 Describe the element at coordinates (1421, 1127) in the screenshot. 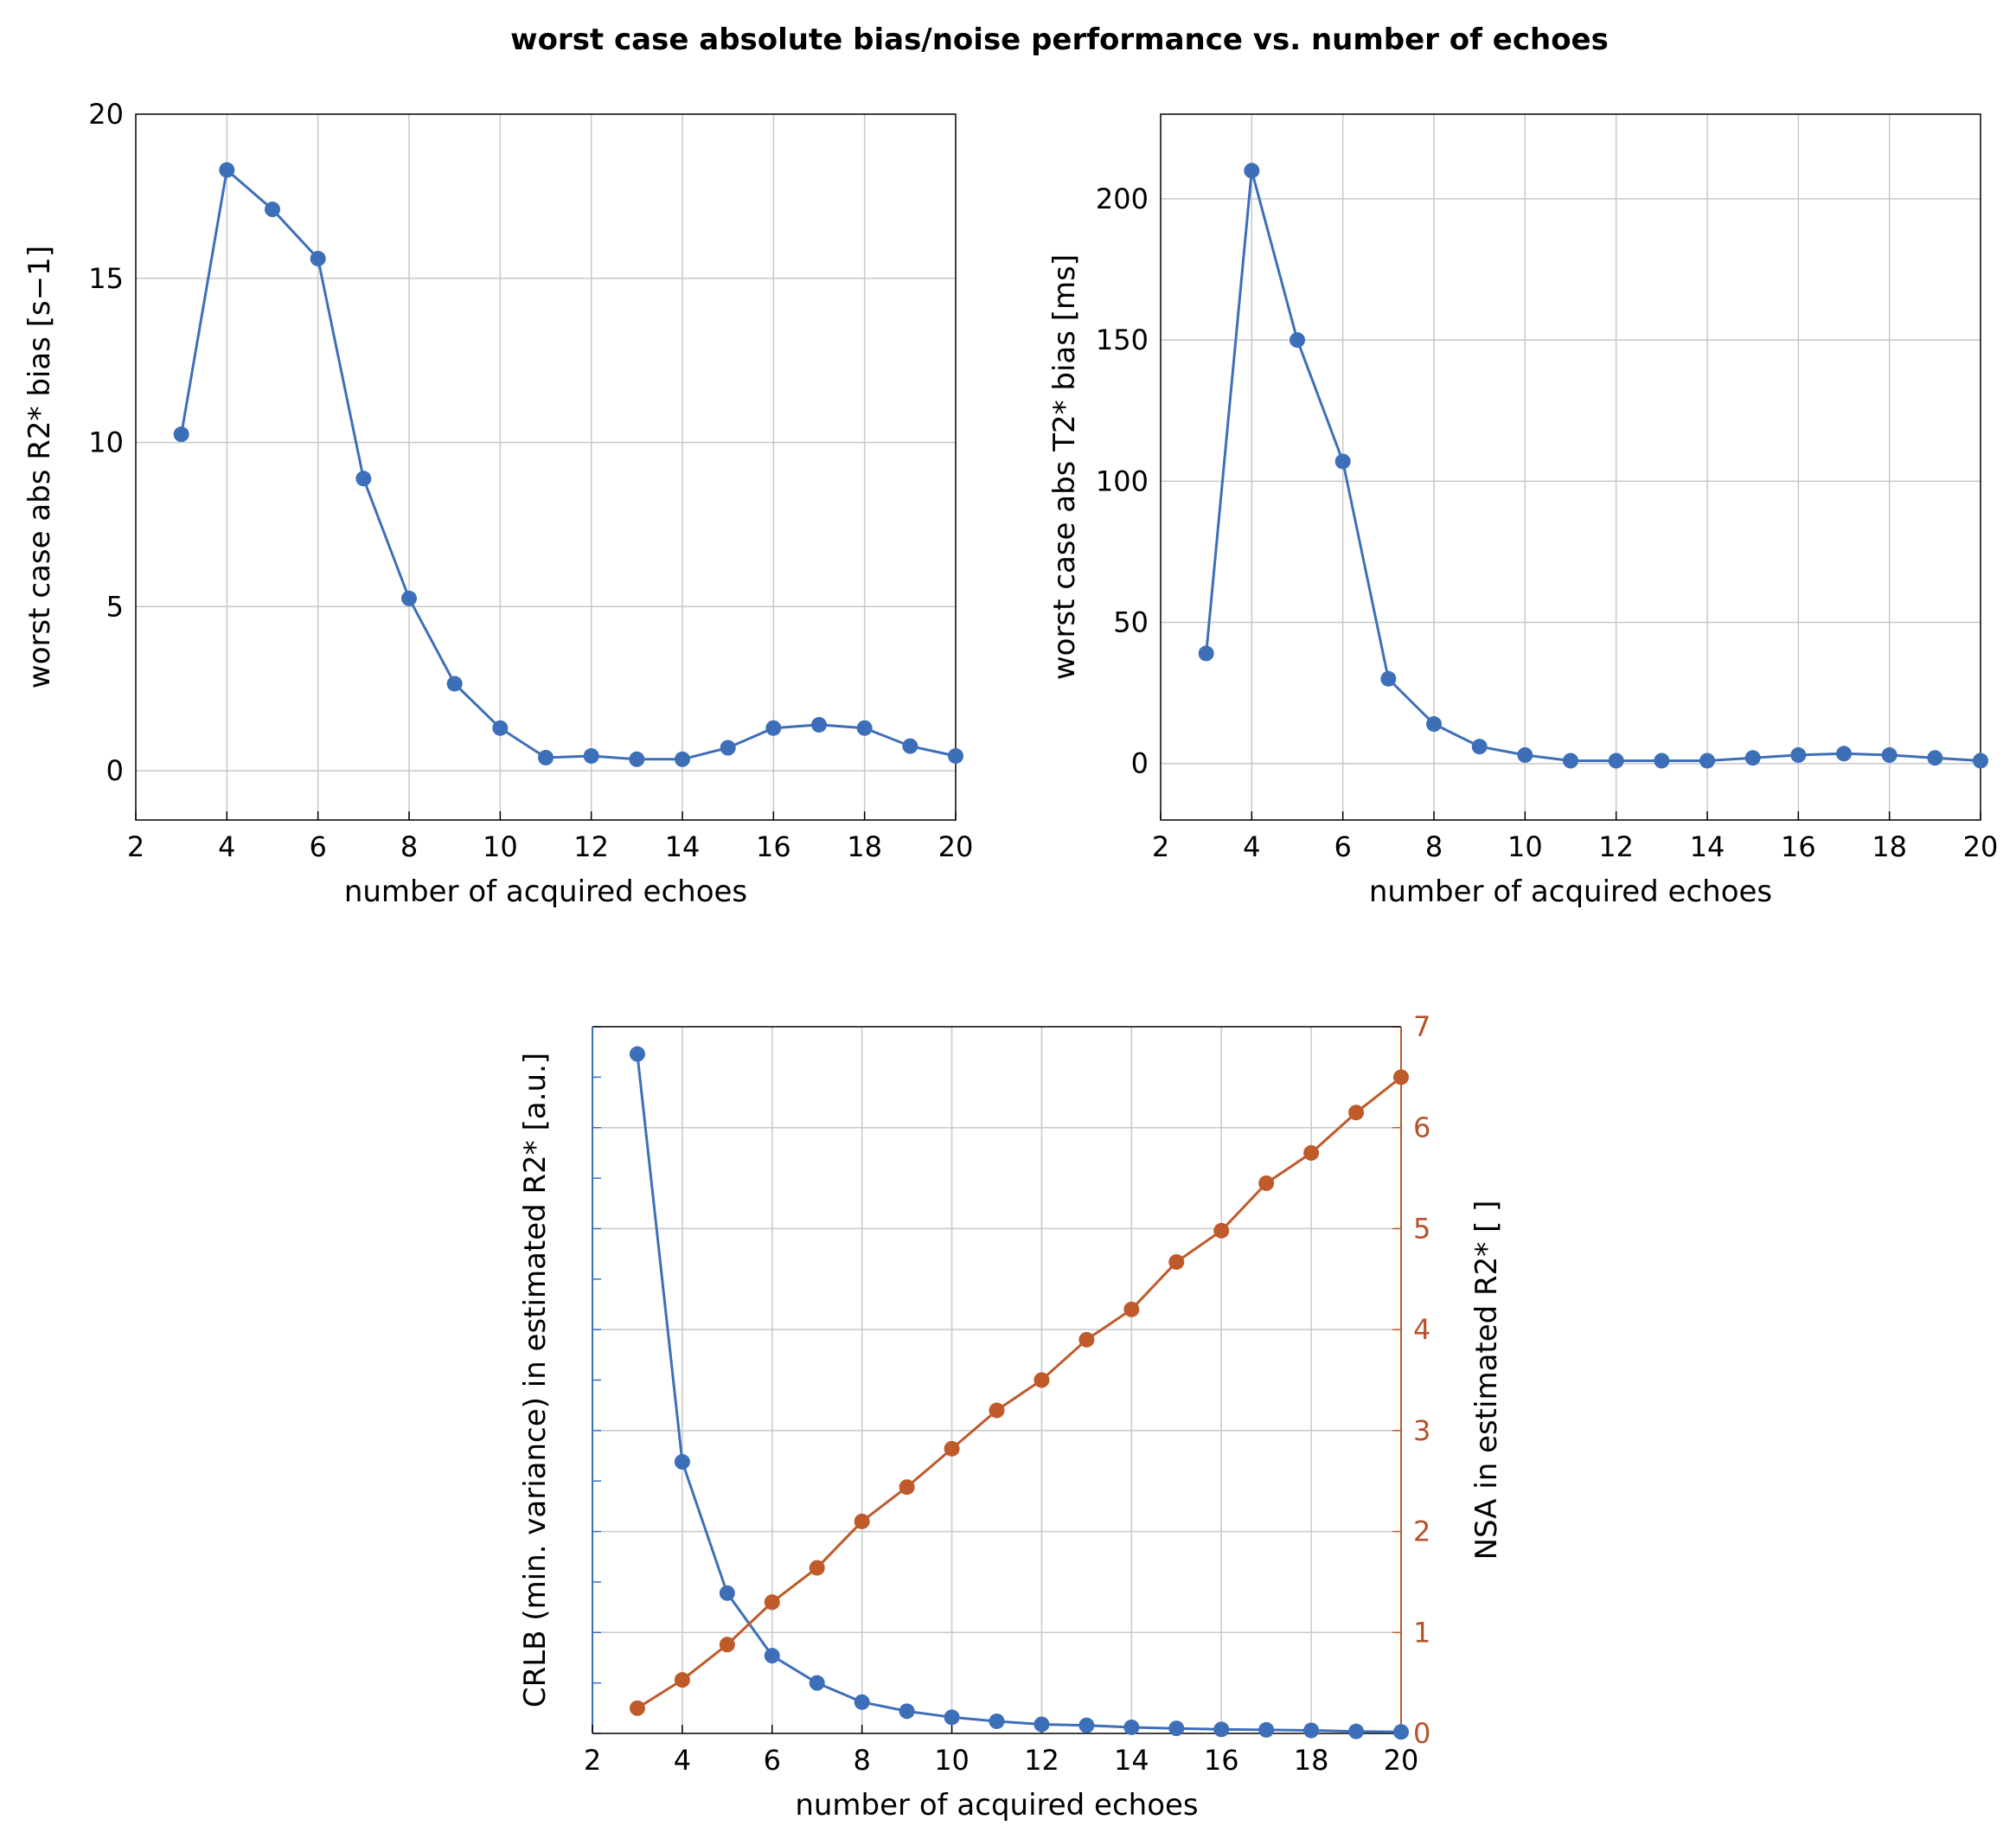

I see `right-y-tick-label: 6` at that location.